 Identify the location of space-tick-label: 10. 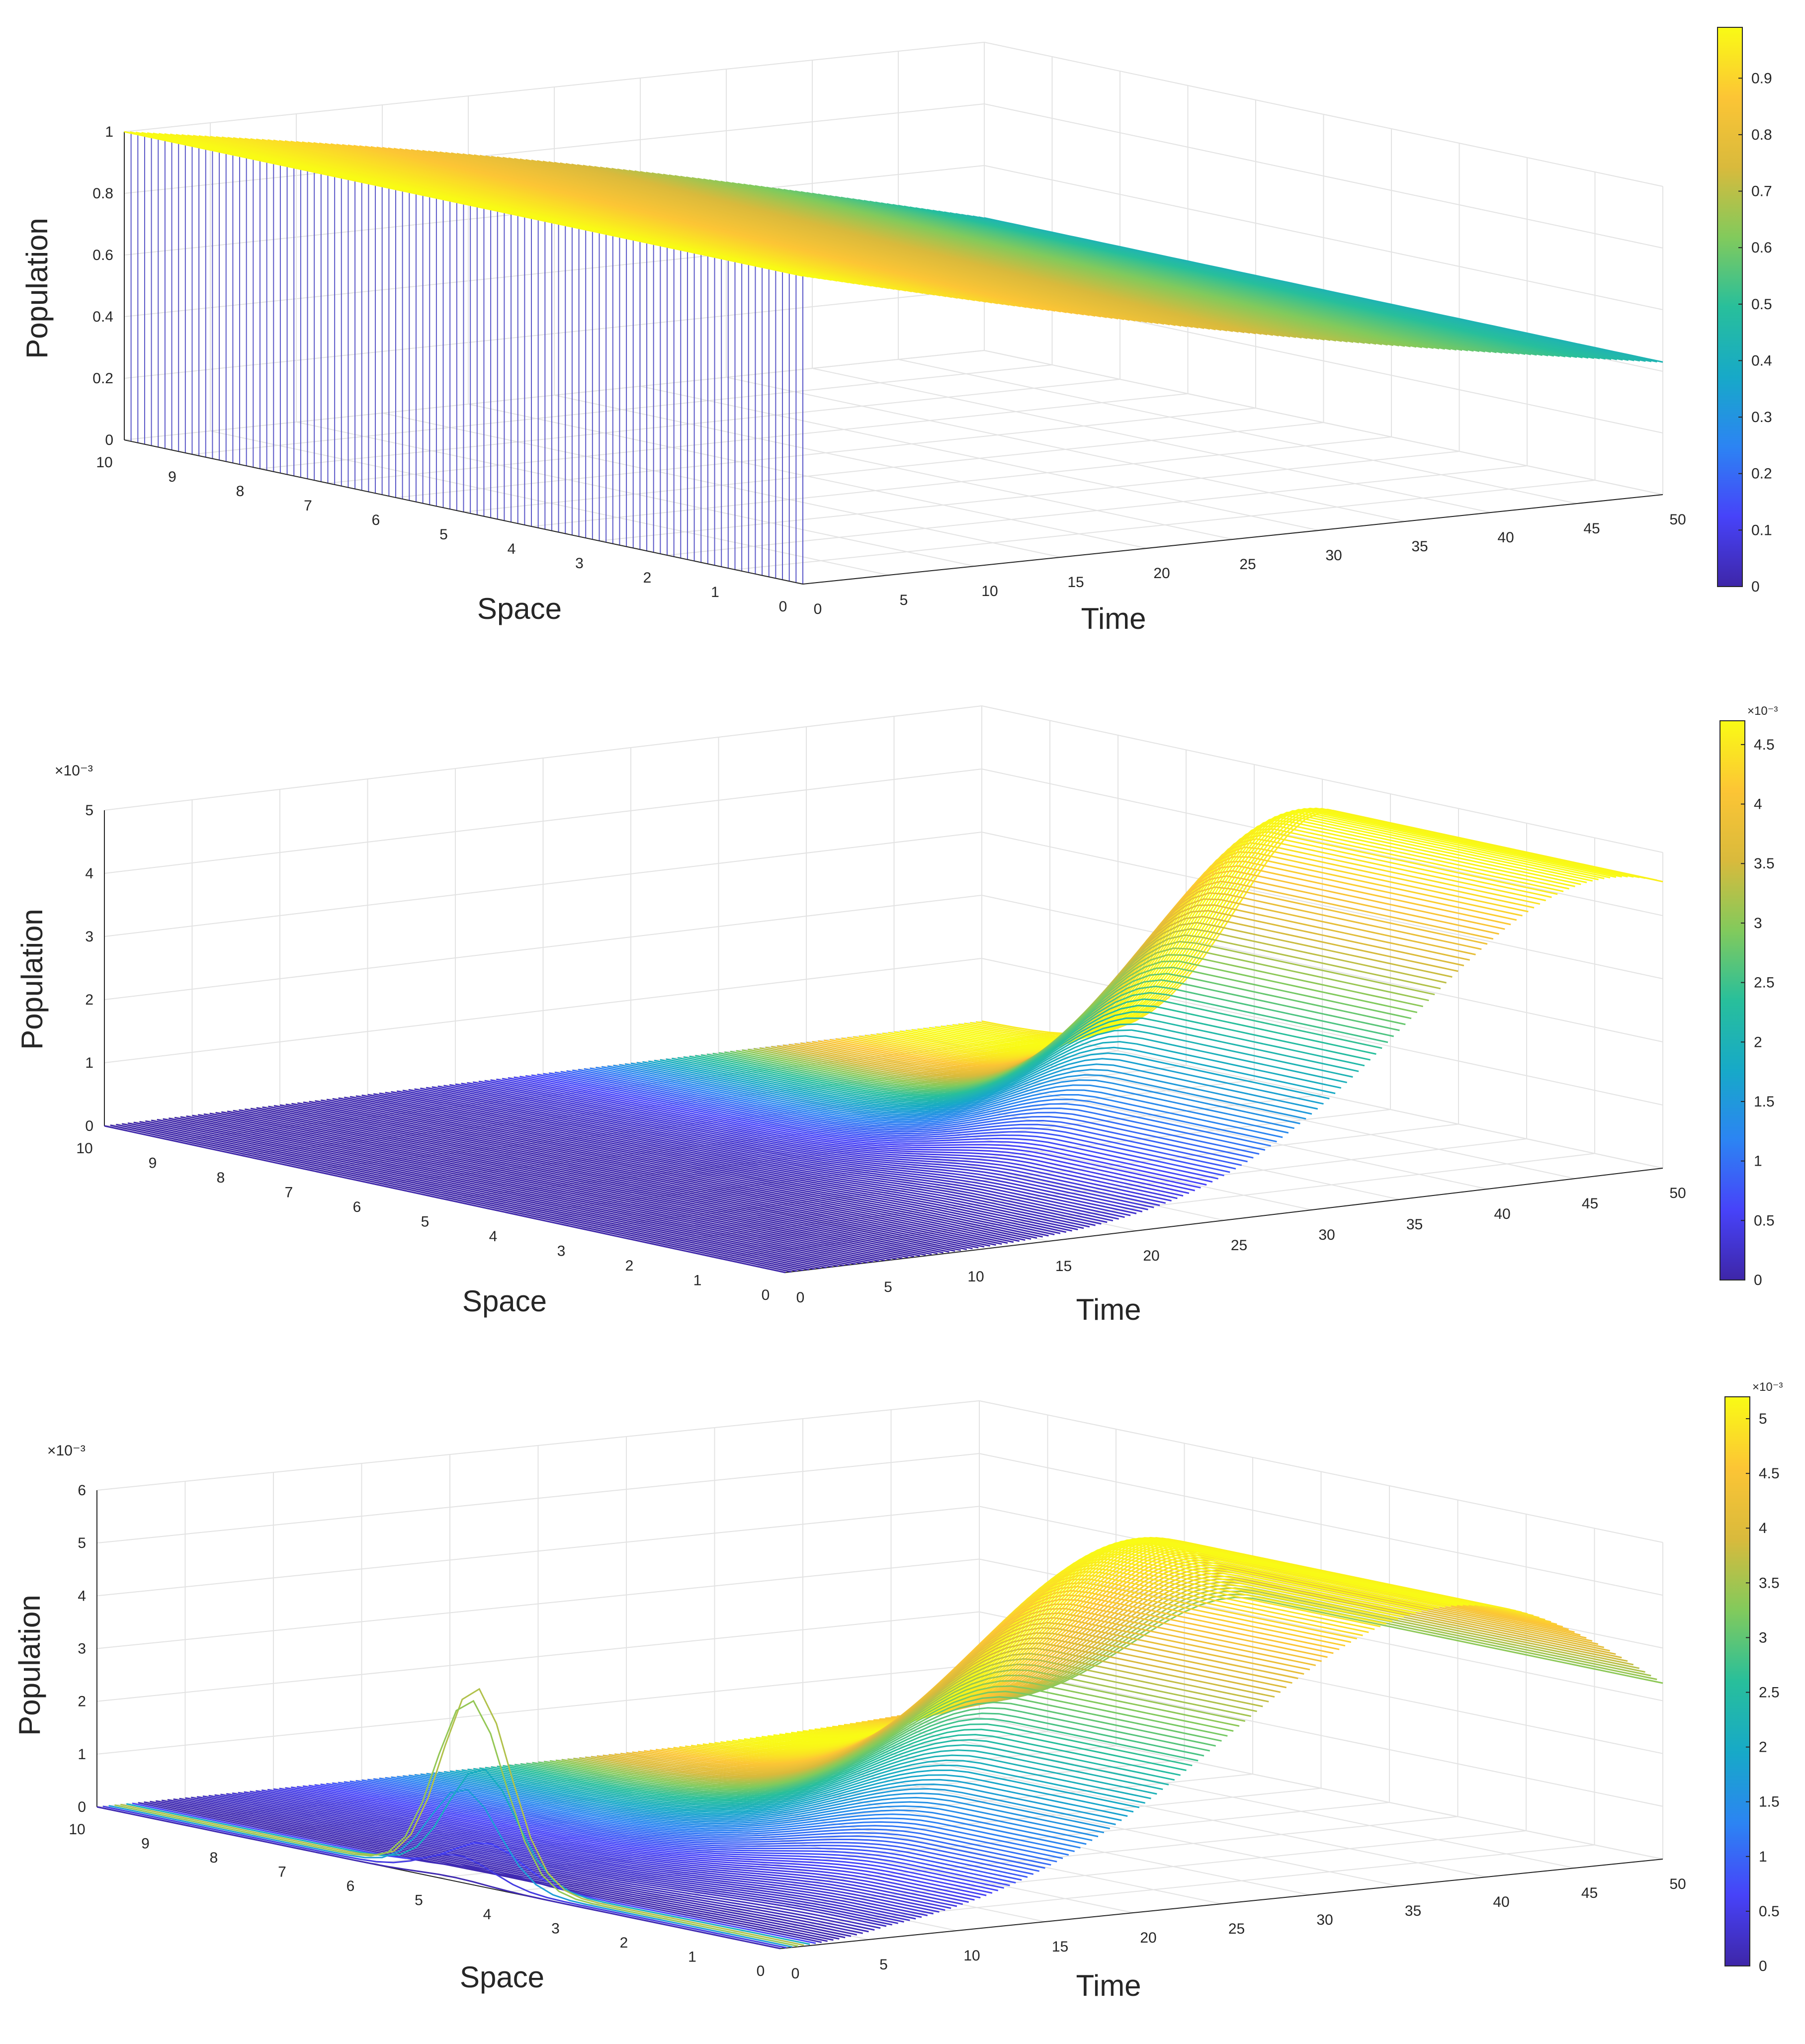
(77, 1830).